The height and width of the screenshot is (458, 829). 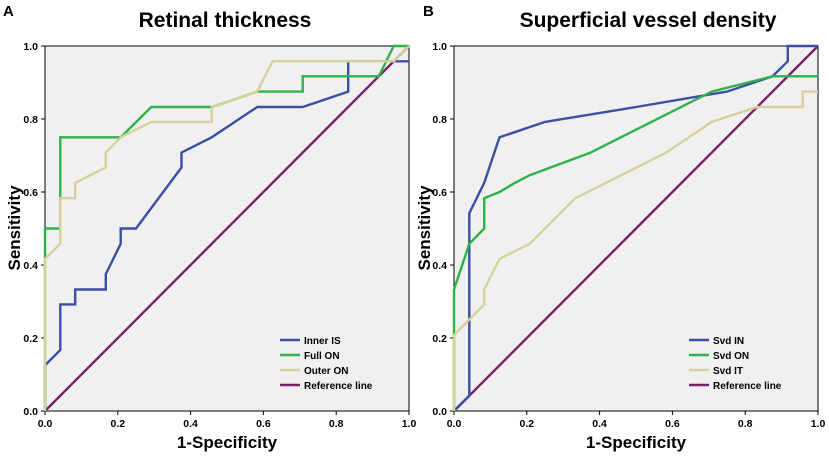 I want to click on panel-a-x-tick-label-1: 0.2, so click(x=117, y=424).